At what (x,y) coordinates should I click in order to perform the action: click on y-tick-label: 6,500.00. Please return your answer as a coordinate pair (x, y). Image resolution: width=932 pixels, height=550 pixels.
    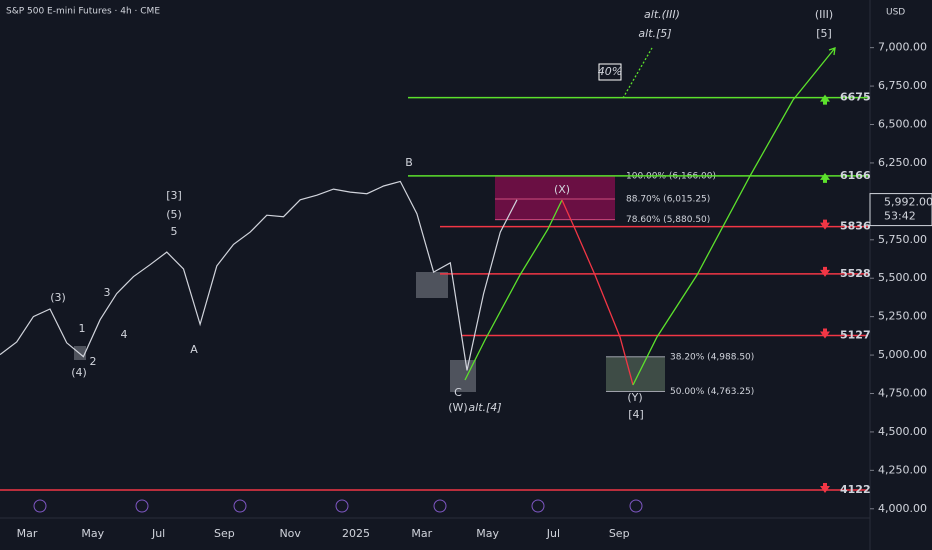
    Looking at the image, I should click on (902, 124).